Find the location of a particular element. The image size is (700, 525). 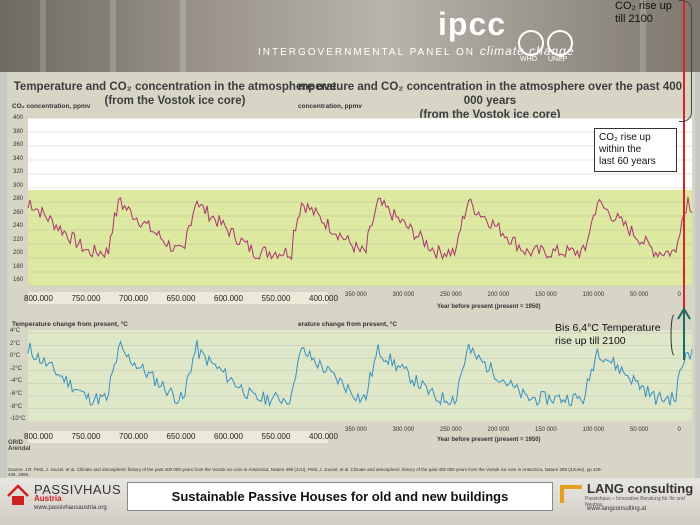

temp-axis-label-right: erature change from present, °C is located at coordinates (348, 324).